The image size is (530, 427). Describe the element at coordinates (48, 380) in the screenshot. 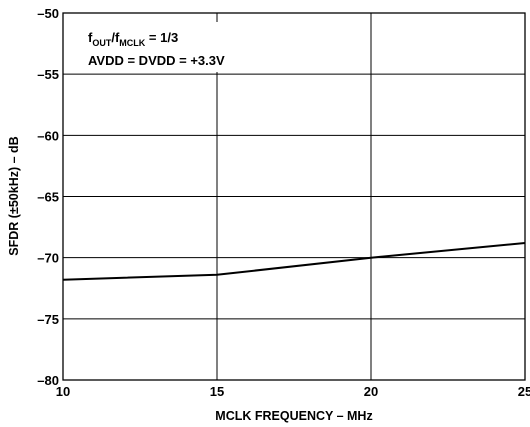

I see `y-tick-label: –80` at that location.